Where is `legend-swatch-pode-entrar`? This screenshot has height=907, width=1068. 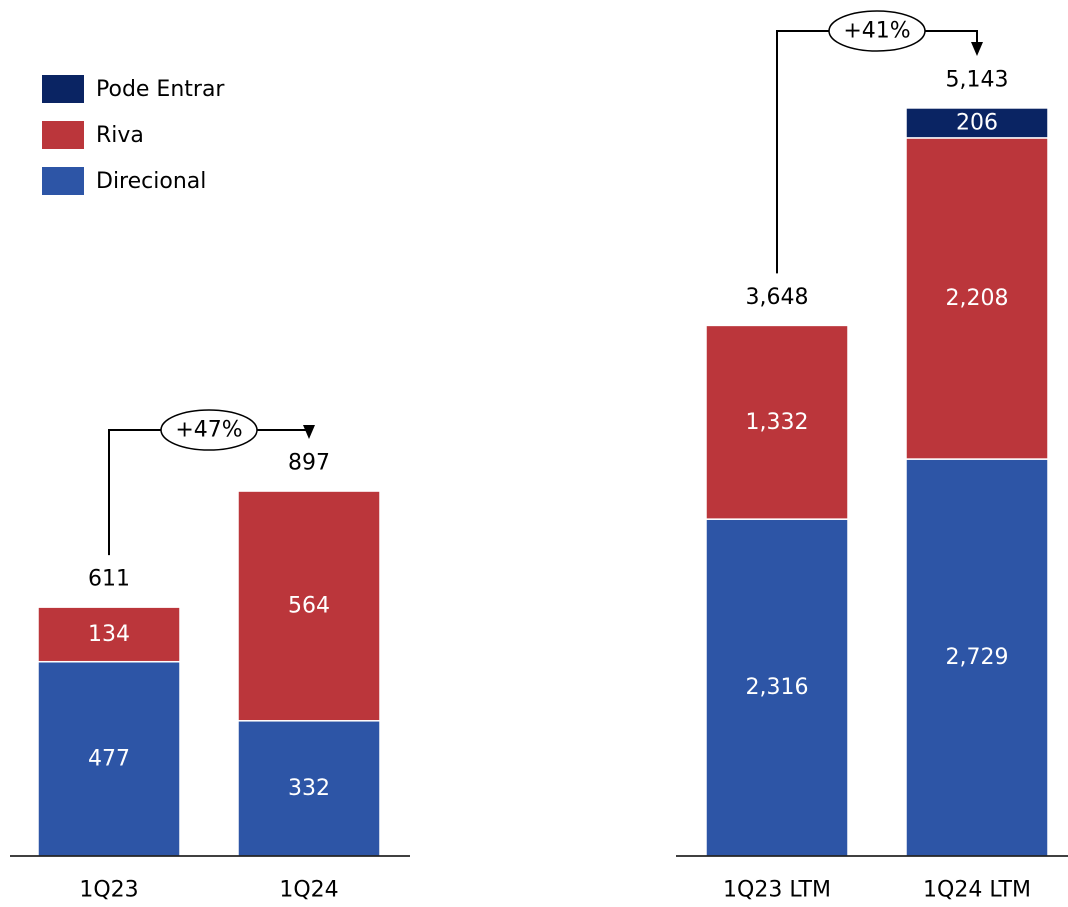 legend-swatch-pode-entrar is located at coordinates (63, 89).